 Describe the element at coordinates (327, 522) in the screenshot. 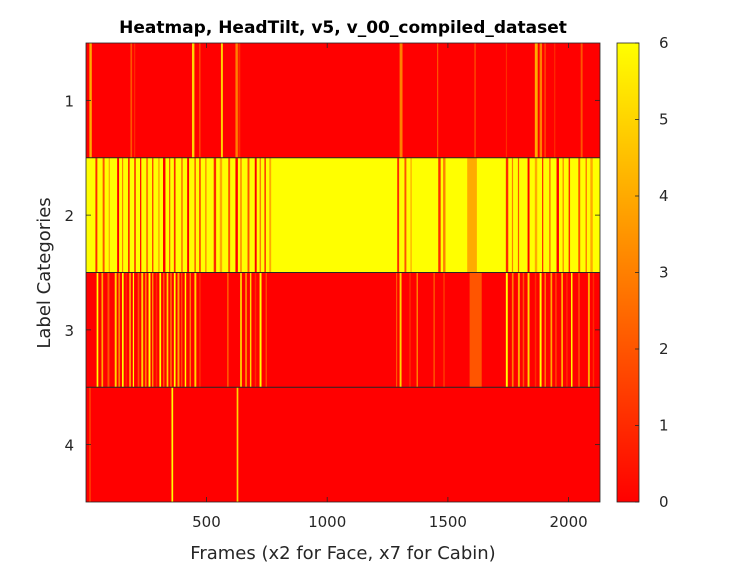

I see `x-tick-label: 1000` at that location.